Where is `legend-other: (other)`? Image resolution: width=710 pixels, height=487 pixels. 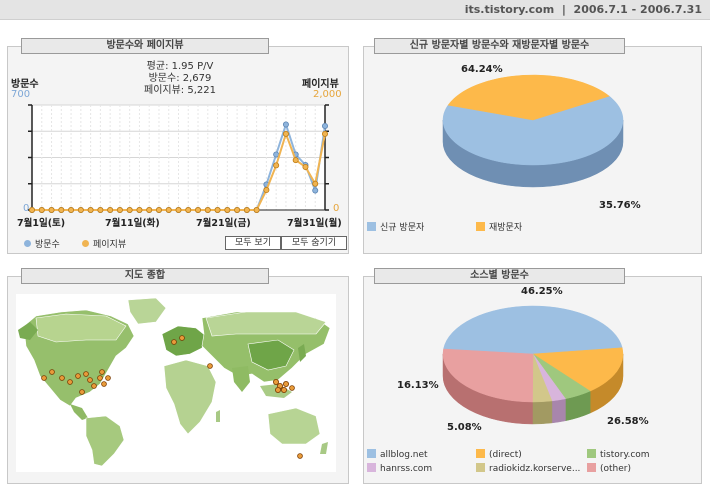
legend-other: (other) is located at coordinates (609, 468).